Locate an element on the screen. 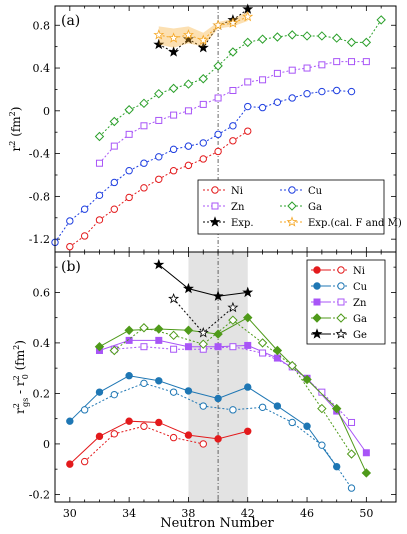 This screenshot has height=534, width=407. series-exp-cal-f-and-m is located at coordinates (203, 29).